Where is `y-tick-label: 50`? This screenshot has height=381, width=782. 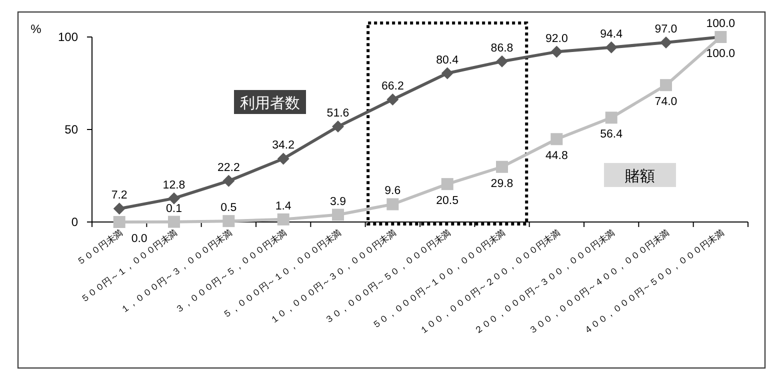
y-tick-label: 50 is located at coordinates (71, 129).